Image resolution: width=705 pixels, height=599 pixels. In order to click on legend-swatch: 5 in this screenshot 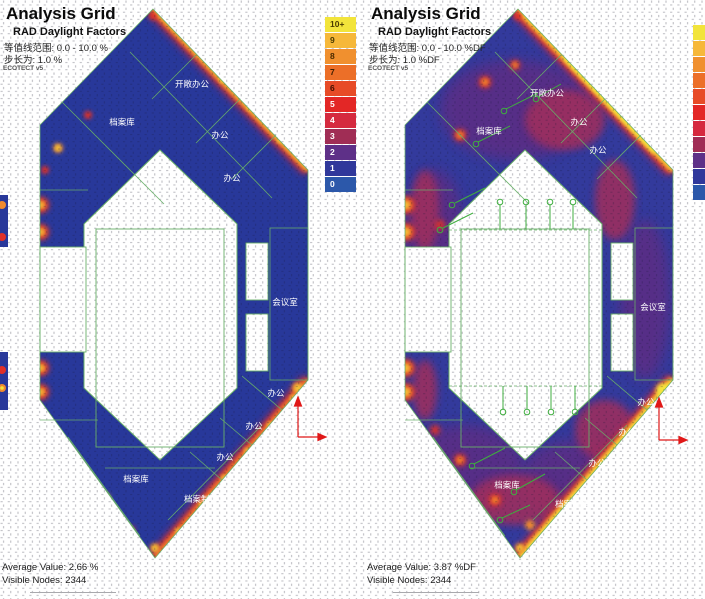, I will do `click(340, 104)`.